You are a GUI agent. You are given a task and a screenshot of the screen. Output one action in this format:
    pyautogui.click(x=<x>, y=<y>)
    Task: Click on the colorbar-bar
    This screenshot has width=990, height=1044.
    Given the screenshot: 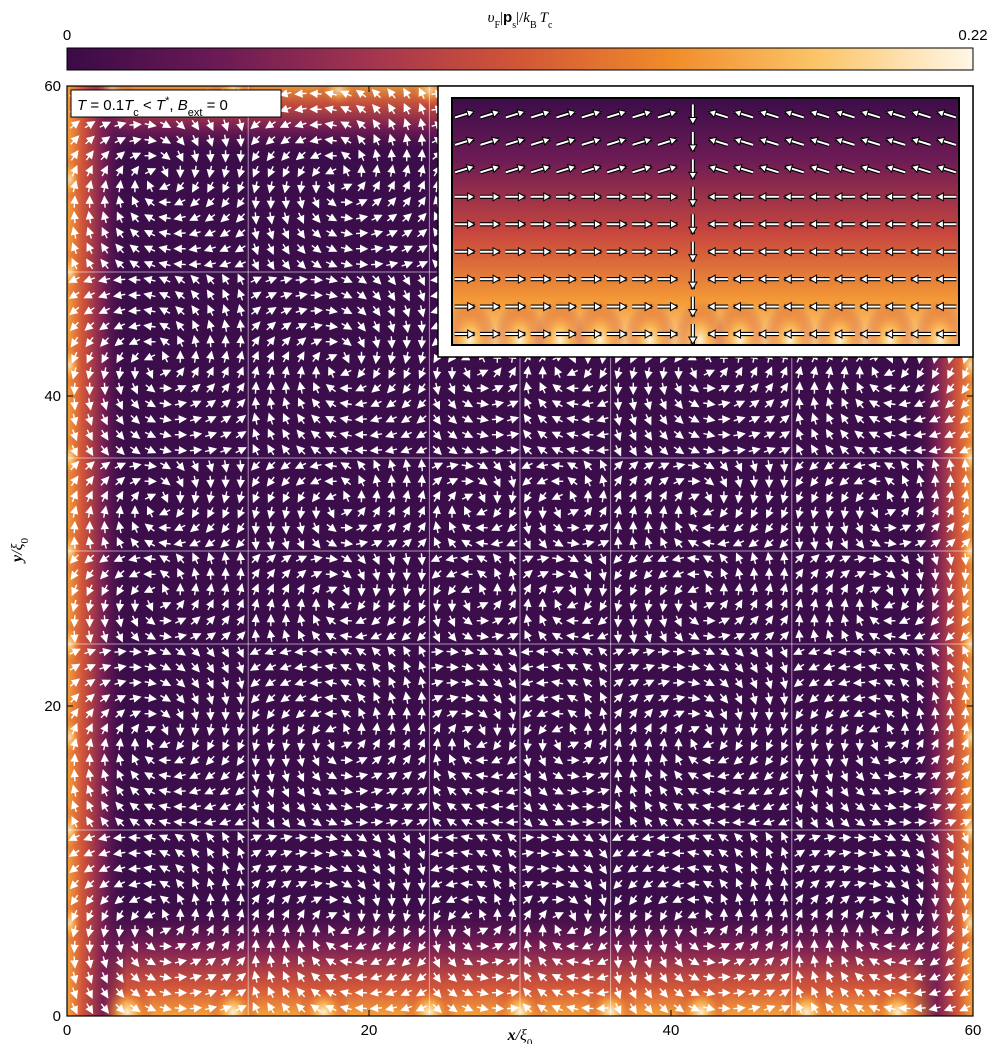 What is the action you would take?
    pyautogui.click(x=520, y=59)
    